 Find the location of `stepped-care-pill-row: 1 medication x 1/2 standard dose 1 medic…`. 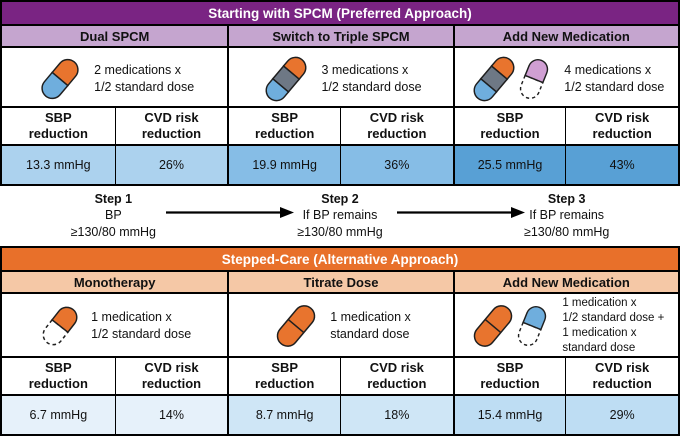

stepped-care-pill-row: 1 medication x 1/2 standard dose 1 medic… is located at coordinates (340, 326).